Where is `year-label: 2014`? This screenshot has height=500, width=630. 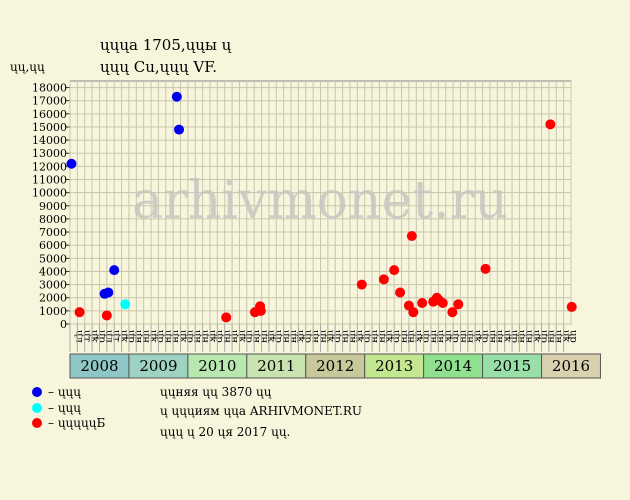
year-label: 2014 is located at coordinates (453, 366).